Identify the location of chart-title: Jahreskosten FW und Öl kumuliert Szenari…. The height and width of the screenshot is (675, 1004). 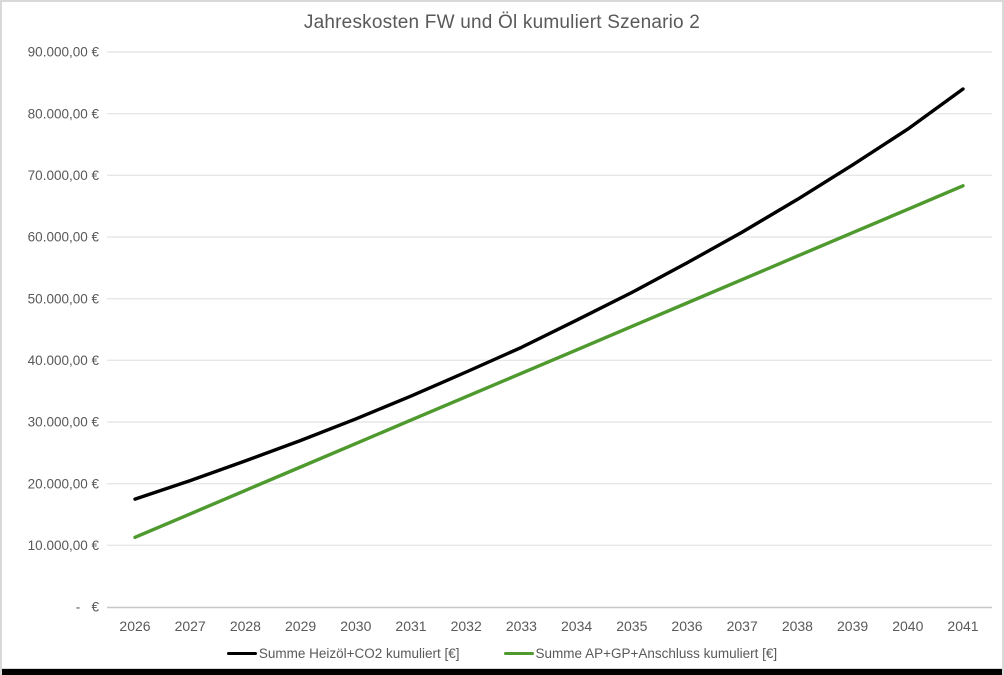
(502, 22).